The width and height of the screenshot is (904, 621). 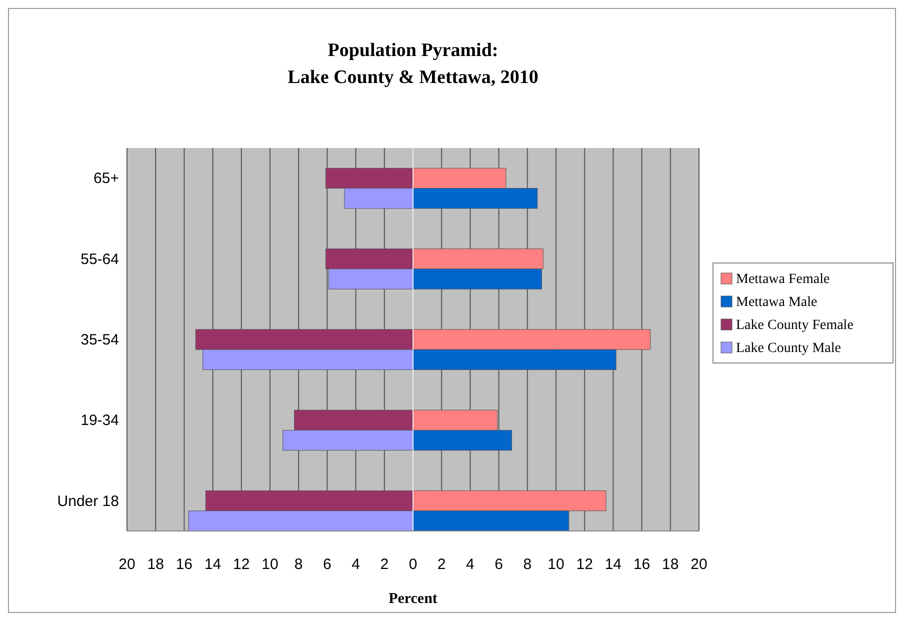 I want to click on y-tick-label: 55-64, so click(x=99, y=259).